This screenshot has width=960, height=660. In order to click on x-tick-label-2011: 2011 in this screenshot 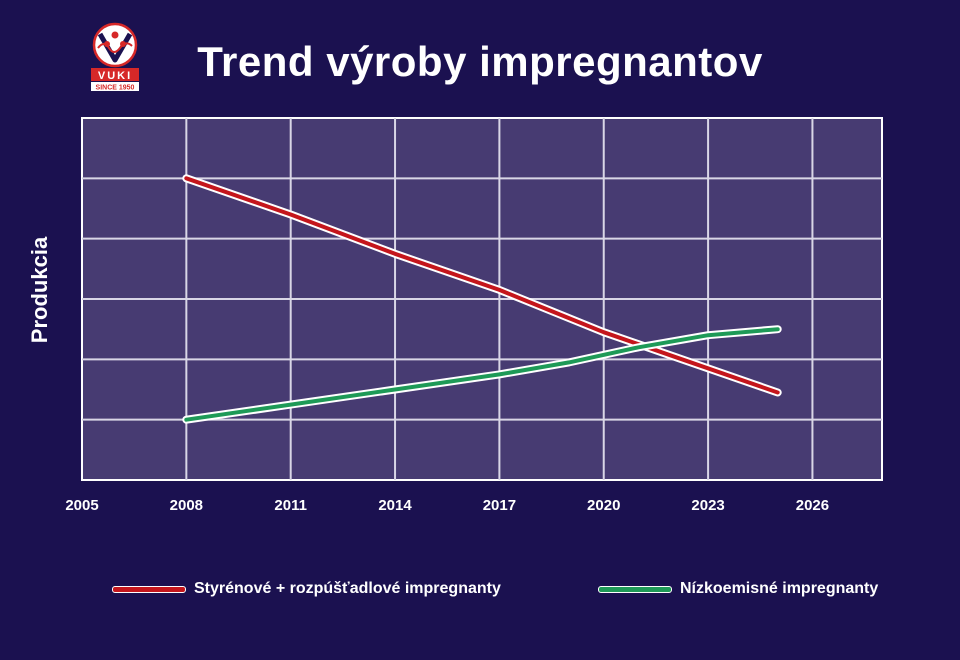, I will do `click(290, 505)`.